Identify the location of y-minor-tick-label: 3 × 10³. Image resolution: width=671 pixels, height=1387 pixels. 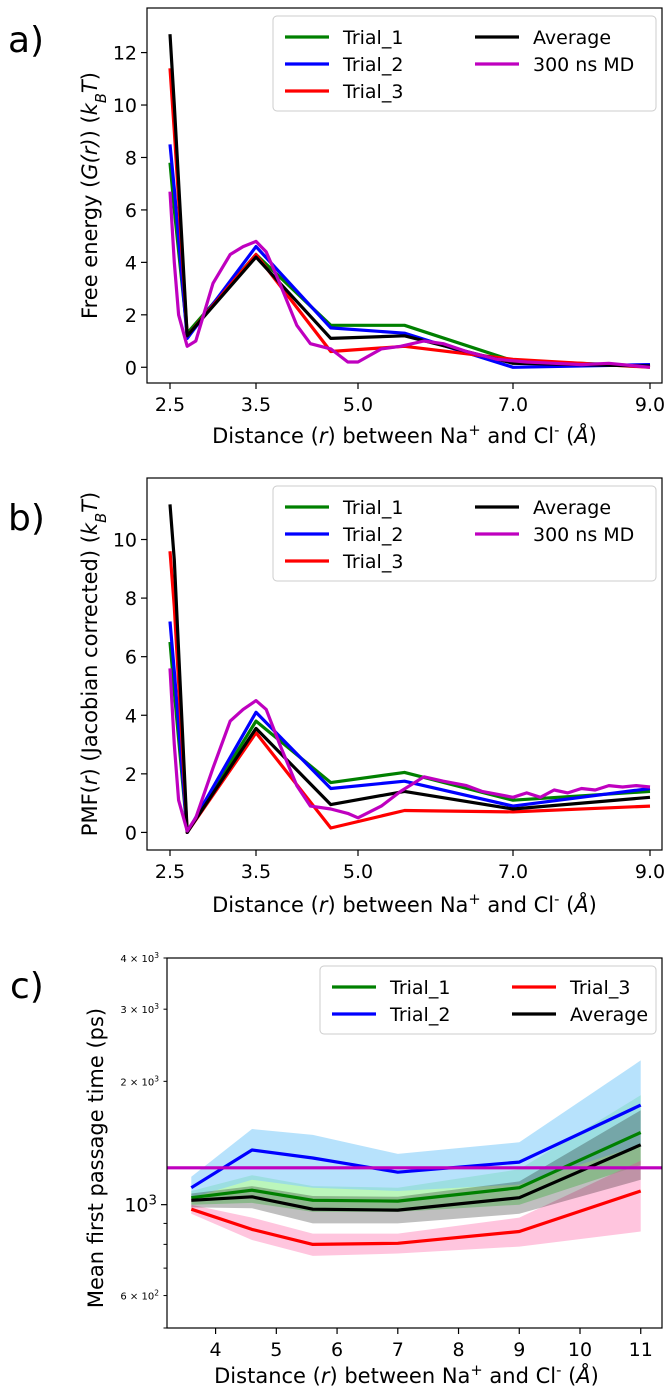
(139, 1009).